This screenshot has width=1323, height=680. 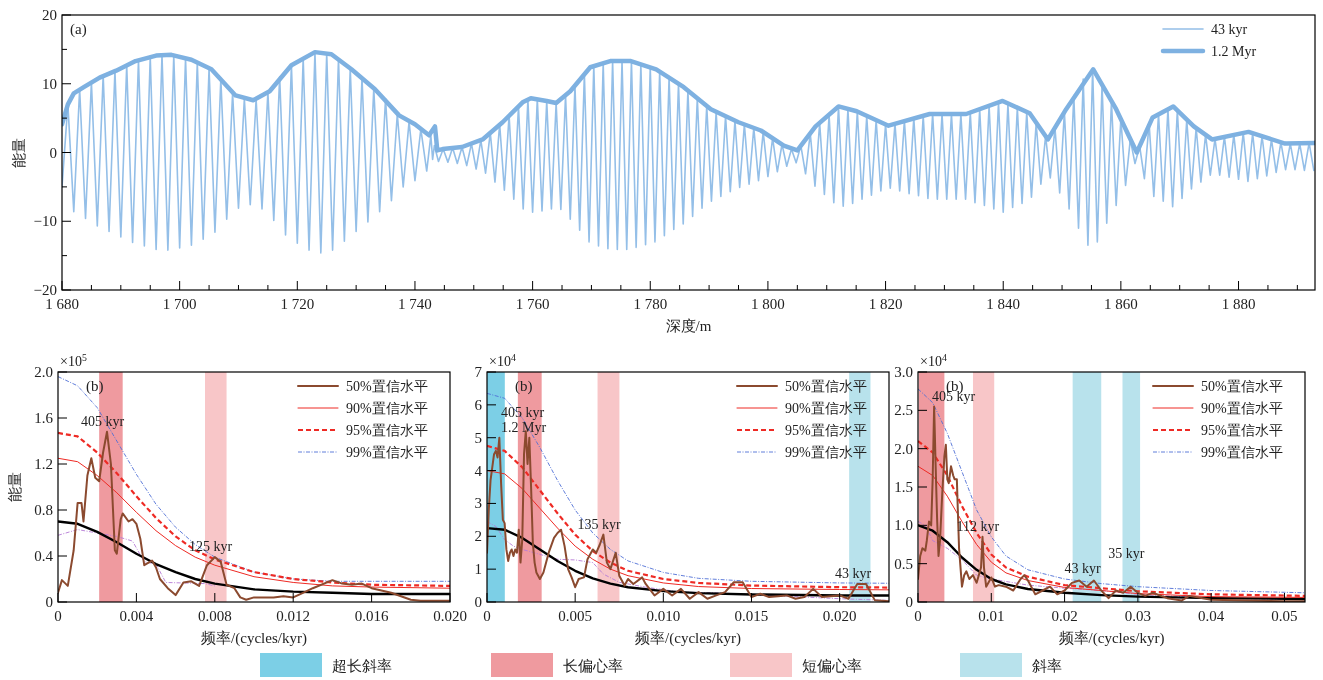 What do you see at coordinates (362, 666) in the screenshot?
I see `category-label: 超长斜率` at bounding box center [362, 666].